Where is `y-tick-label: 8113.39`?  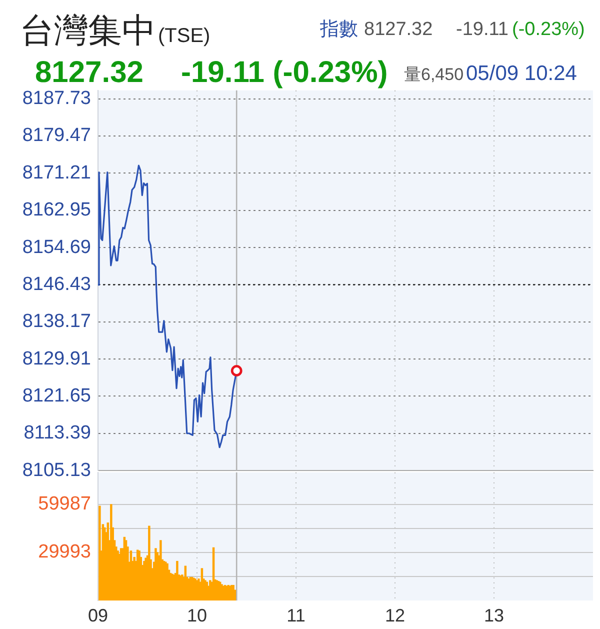 y-tick-label: 8113.39 is located at coordinates (57, 433).